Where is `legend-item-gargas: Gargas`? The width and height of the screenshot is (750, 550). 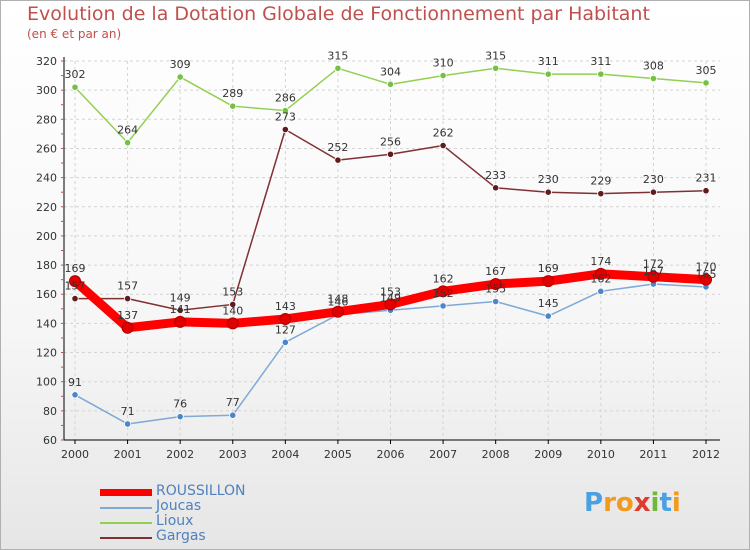
legend-item-gargas: Gargas is located at coordinates (210, 536).